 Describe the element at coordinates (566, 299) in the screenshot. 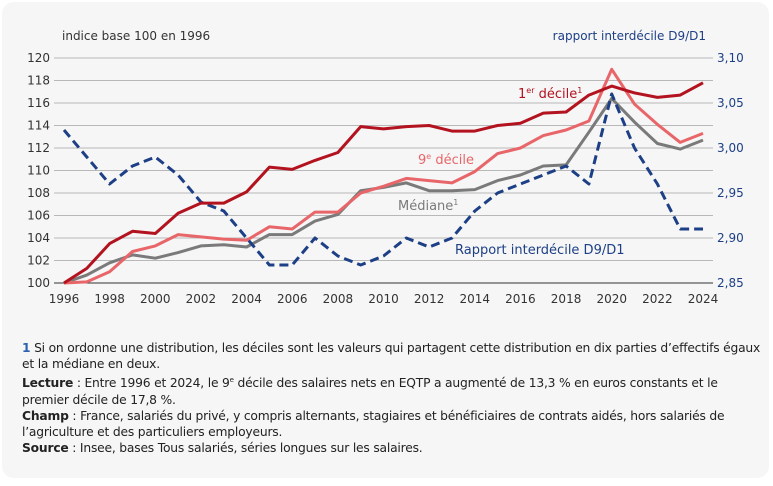

I see `x-tick-label: 2018` at that location.